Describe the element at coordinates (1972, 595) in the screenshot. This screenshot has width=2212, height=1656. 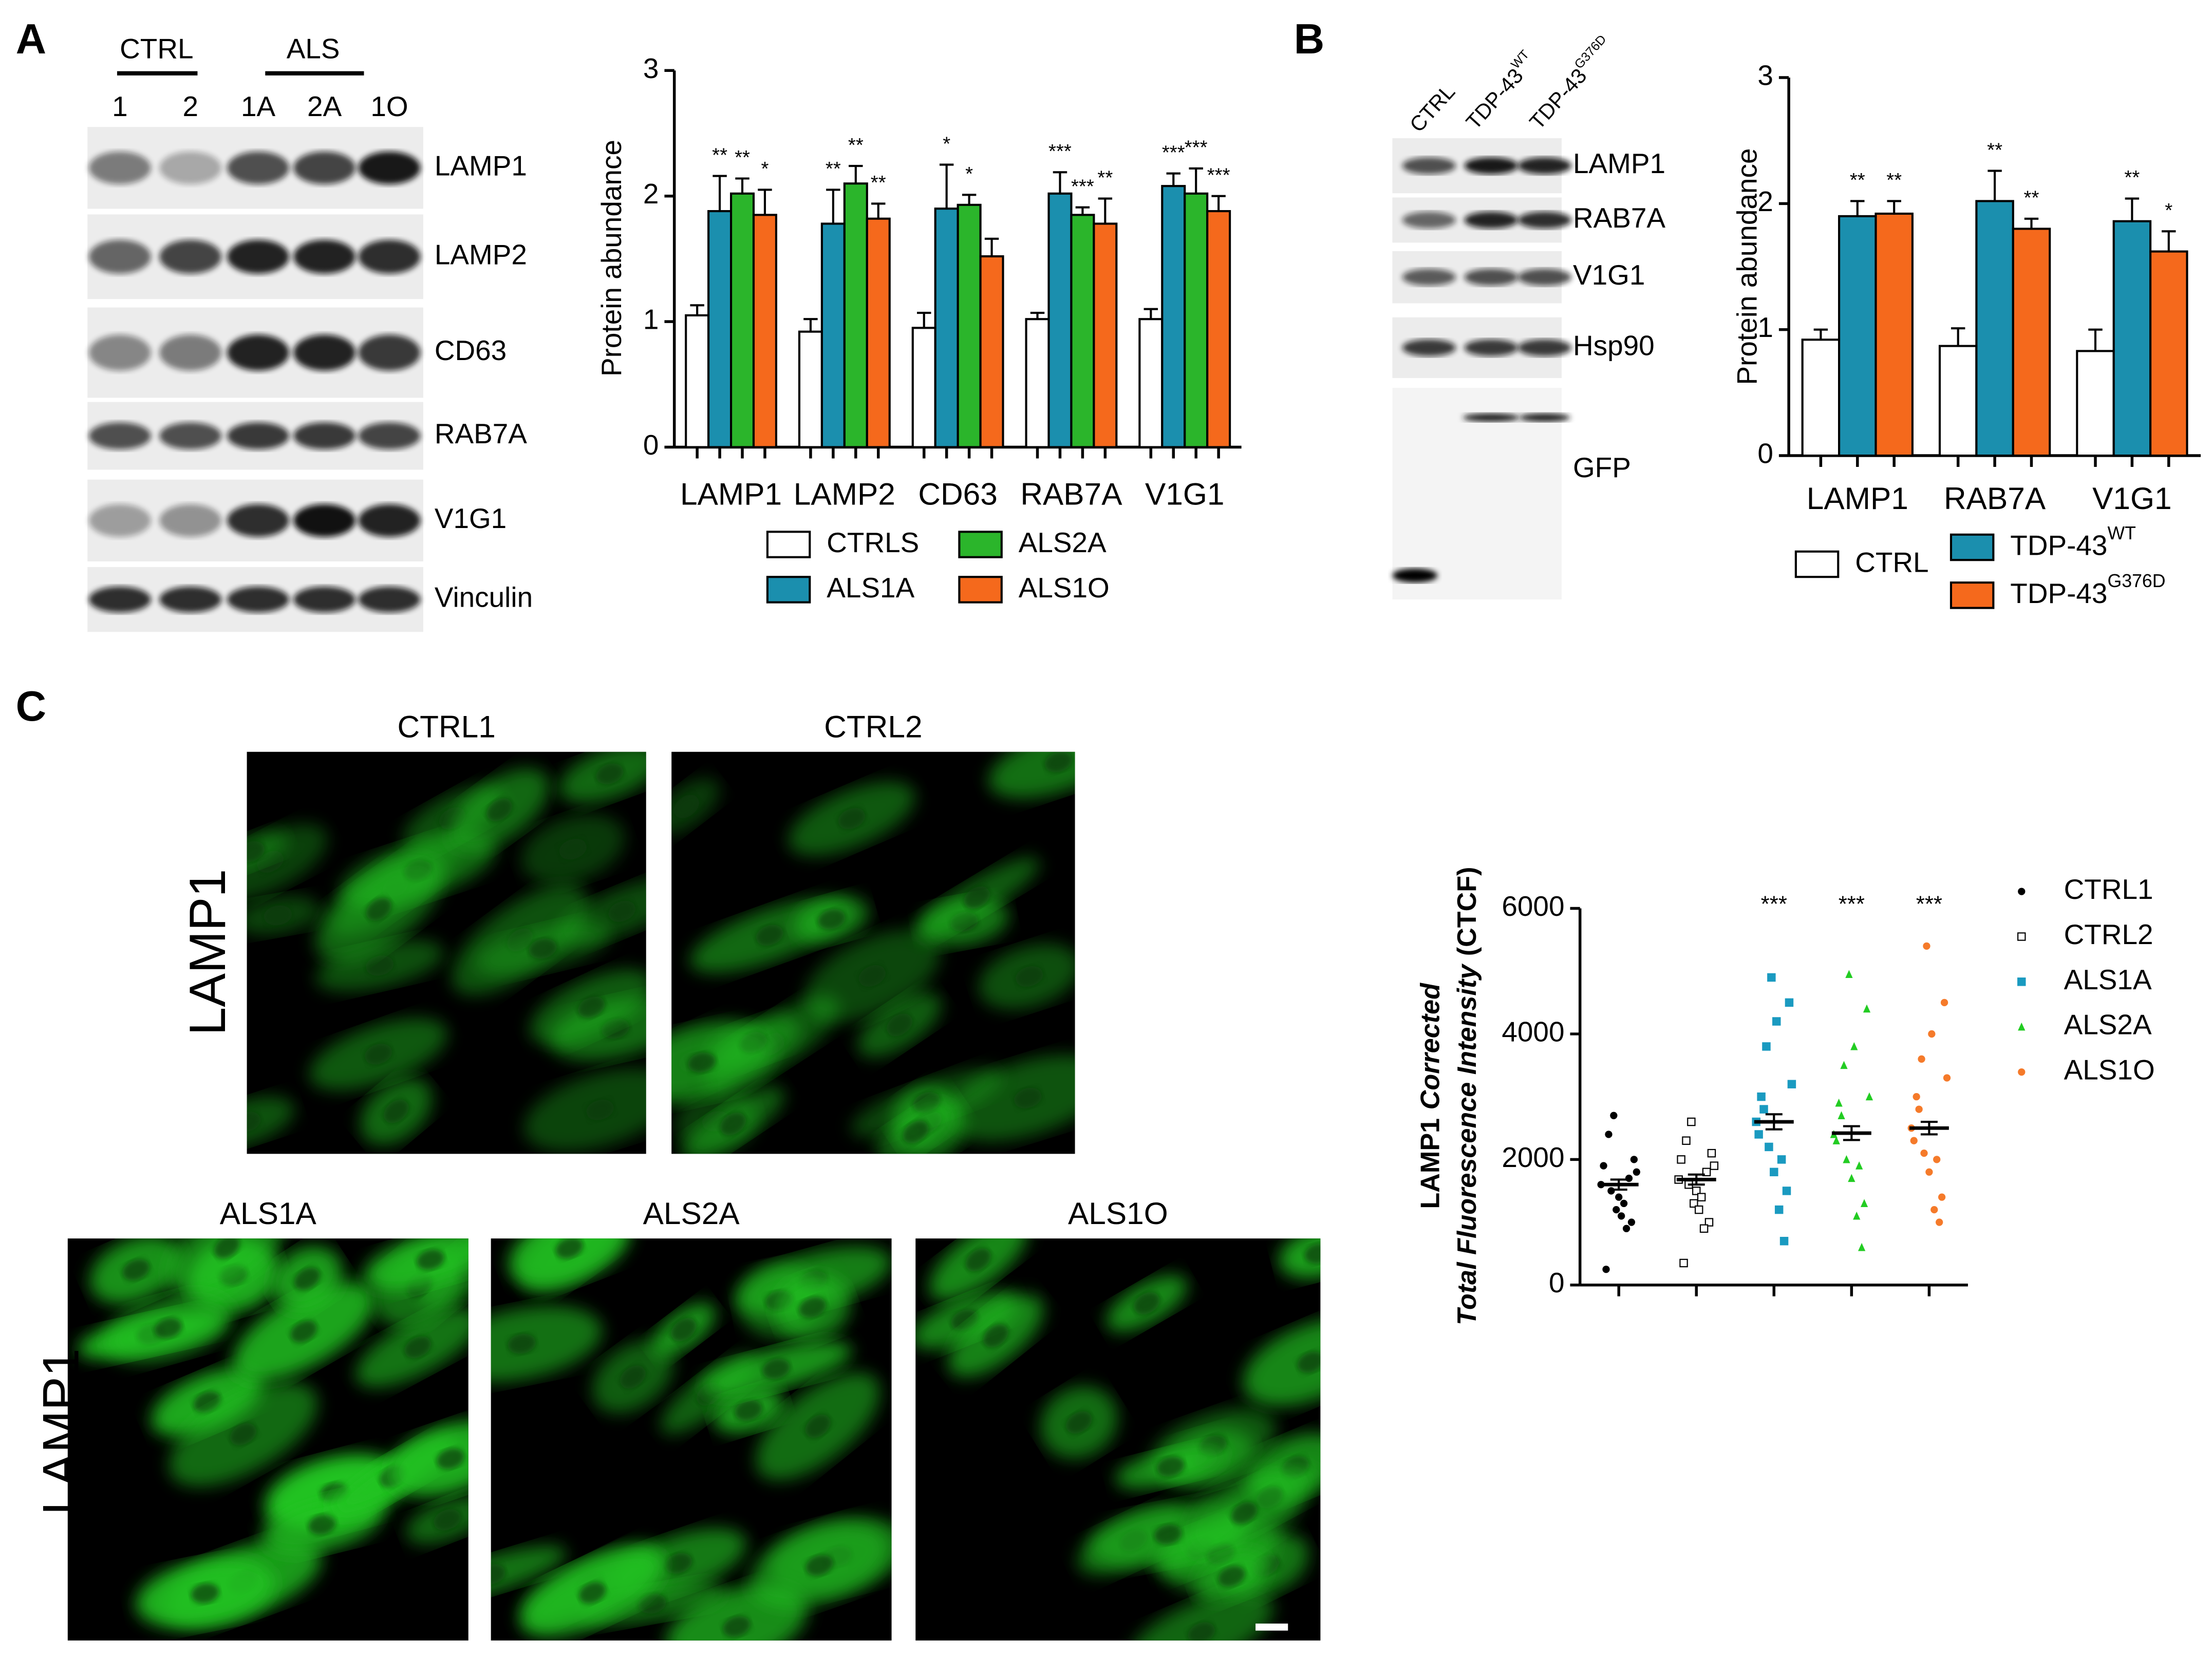
I see `legend-swatch` at that location.